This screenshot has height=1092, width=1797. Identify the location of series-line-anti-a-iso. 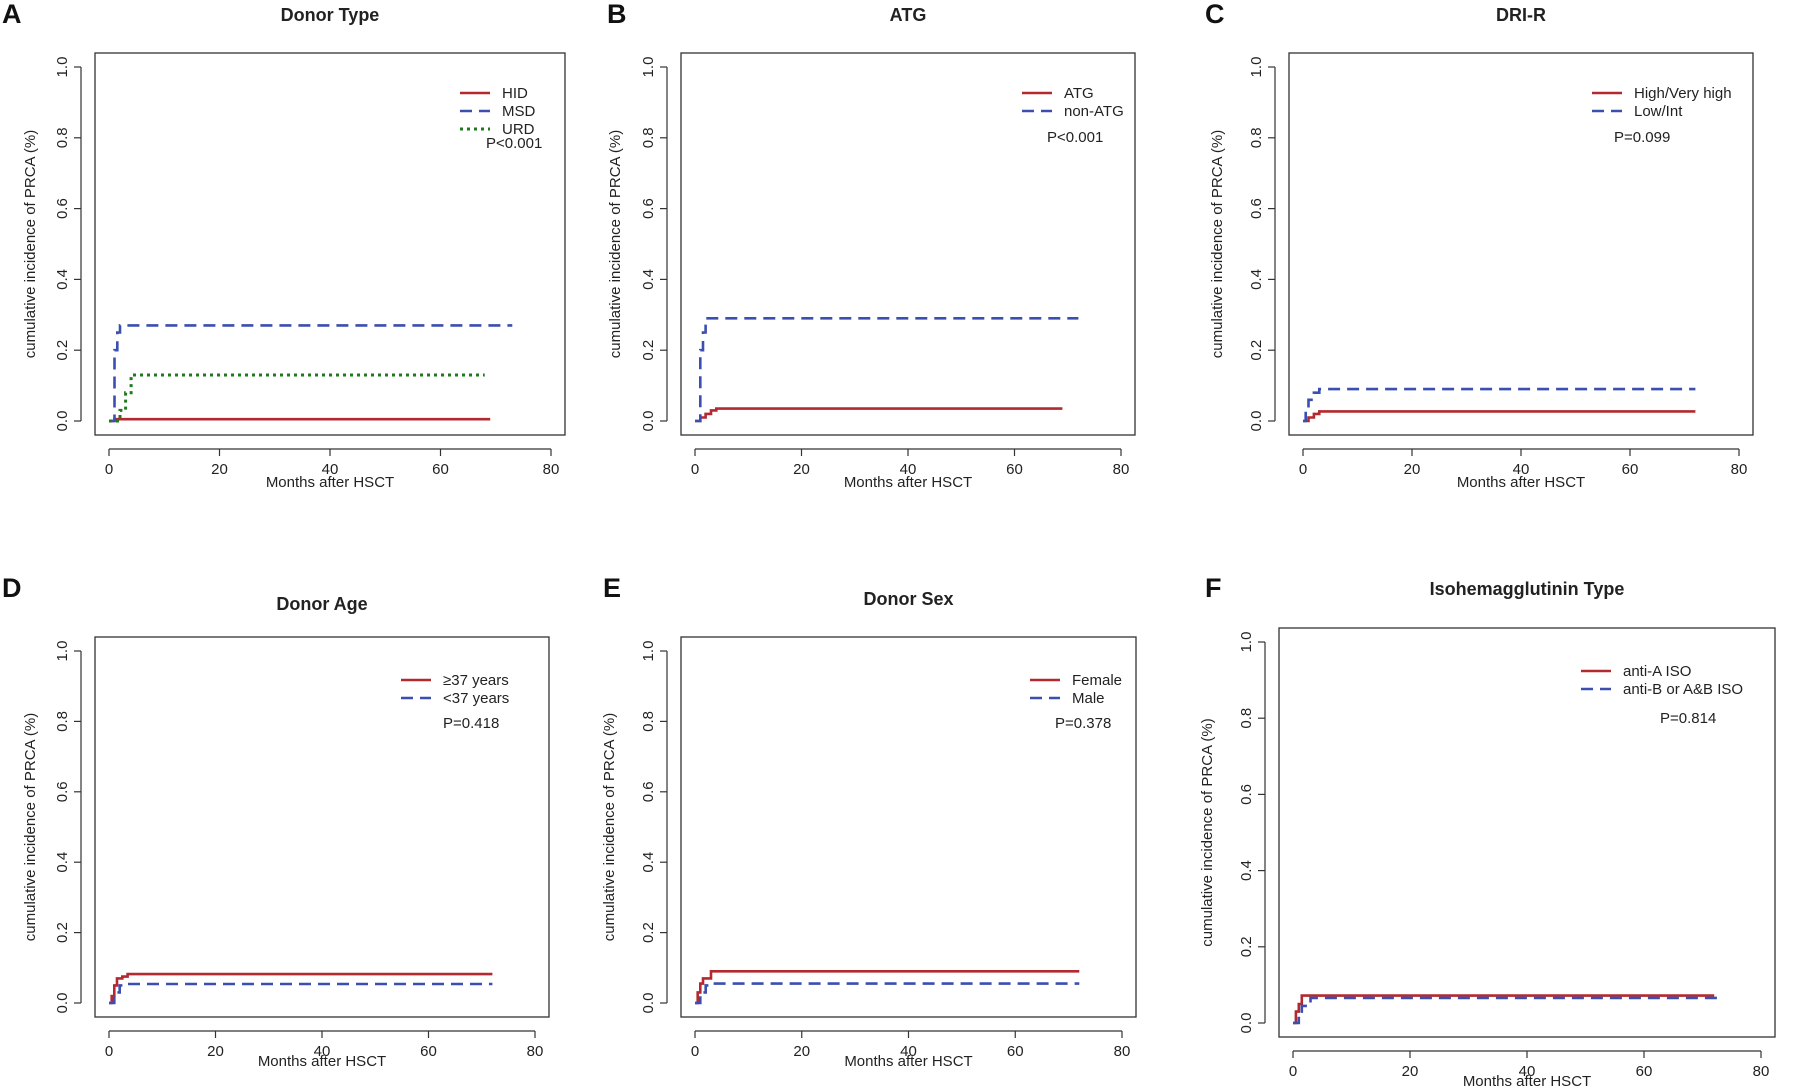
(1504, 1009).